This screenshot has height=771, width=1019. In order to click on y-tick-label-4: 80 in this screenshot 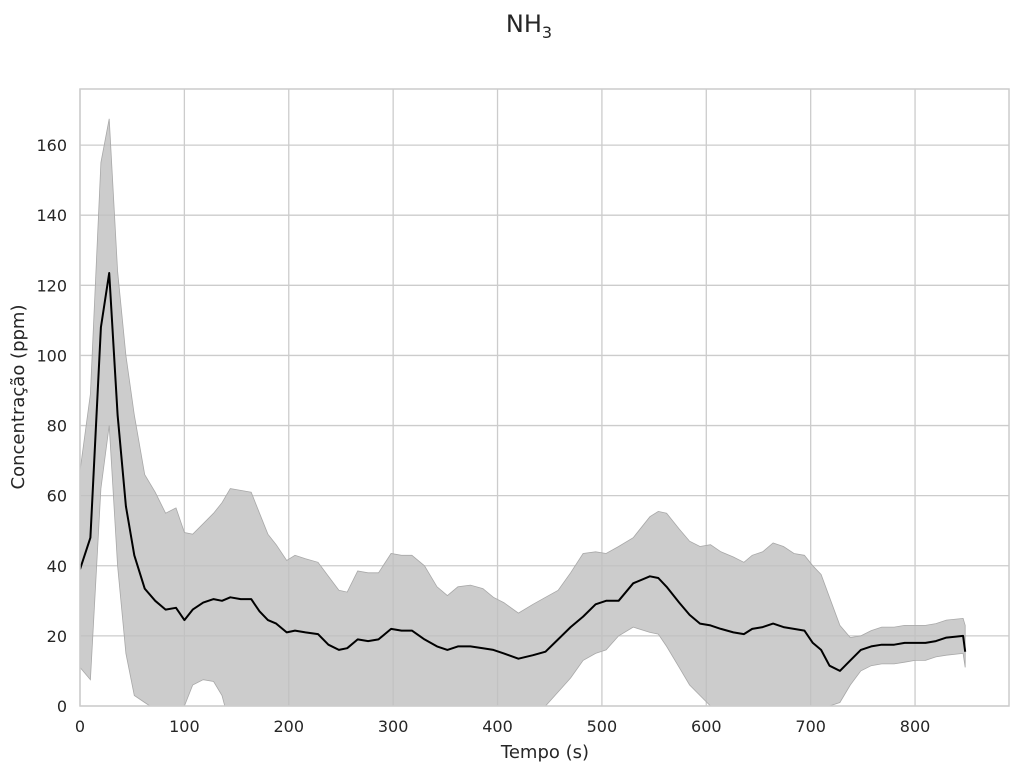, I will do `click(57, 426)`.